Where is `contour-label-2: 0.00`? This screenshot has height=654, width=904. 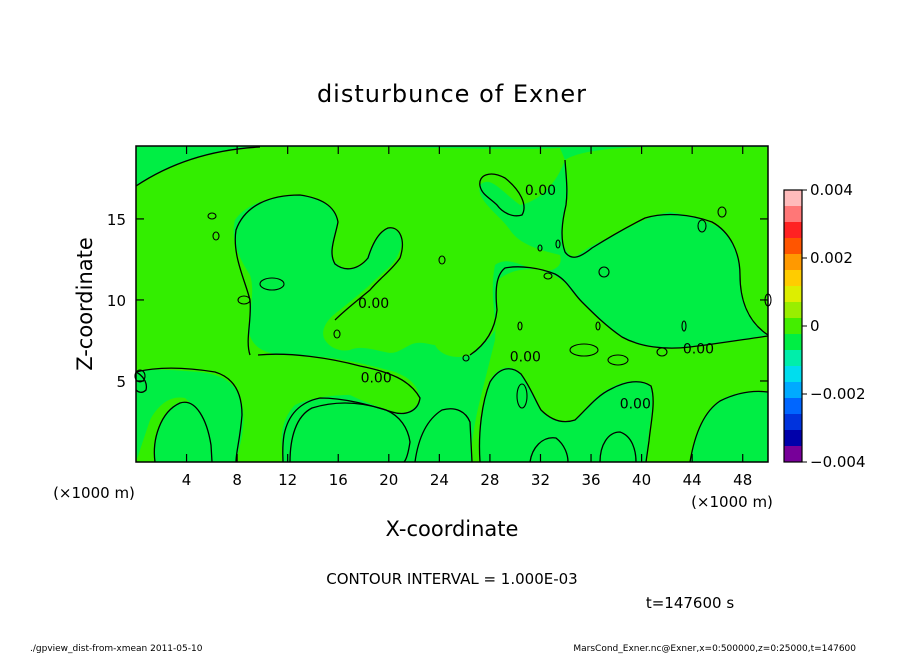
contour-label-2: 0.00 is located at coordinates (525, 358).